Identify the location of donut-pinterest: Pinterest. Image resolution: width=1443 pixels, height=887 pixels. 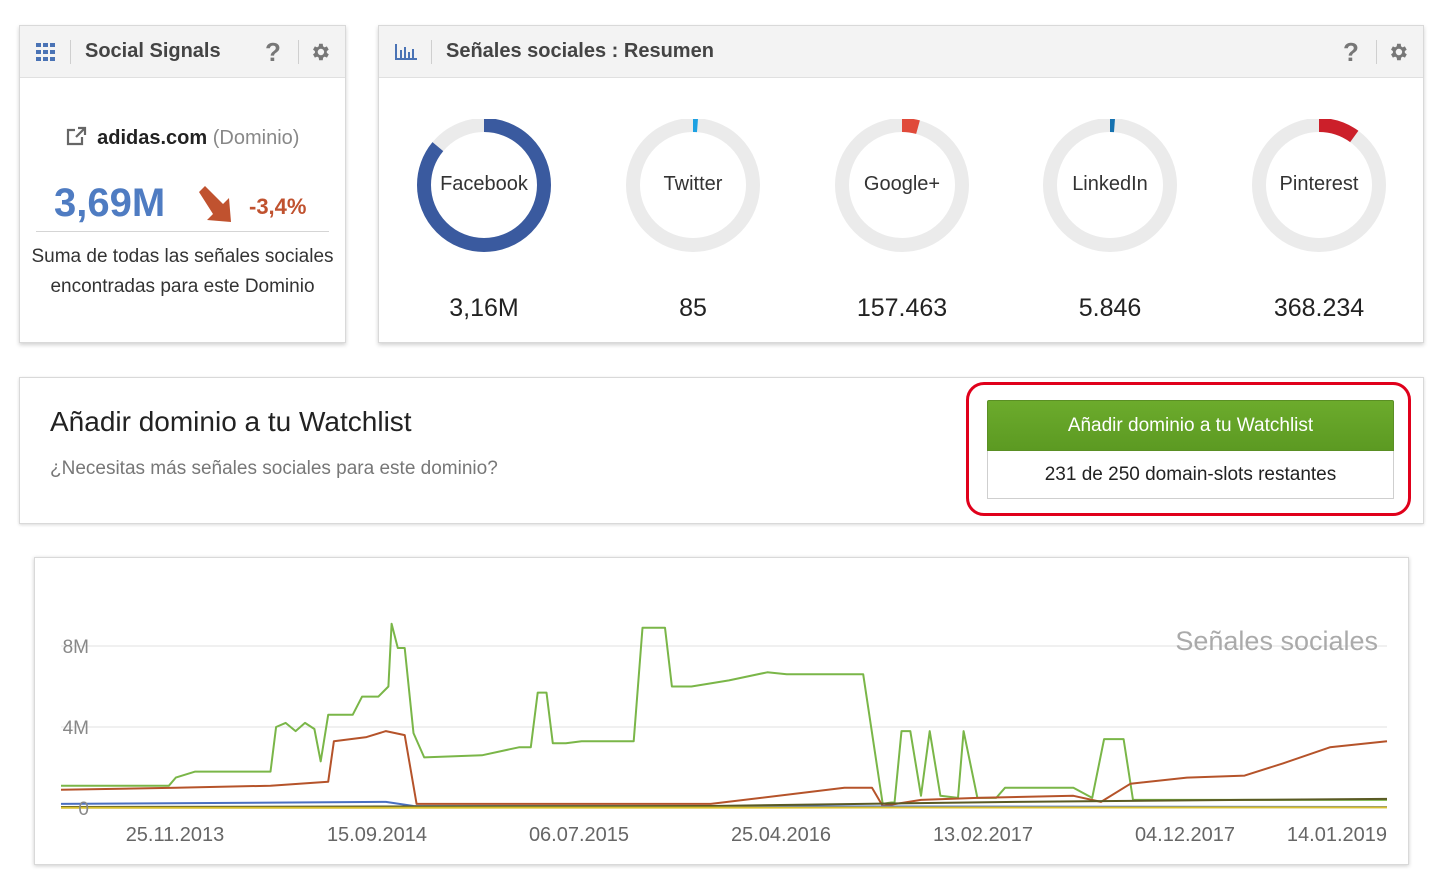
(1319, 186).